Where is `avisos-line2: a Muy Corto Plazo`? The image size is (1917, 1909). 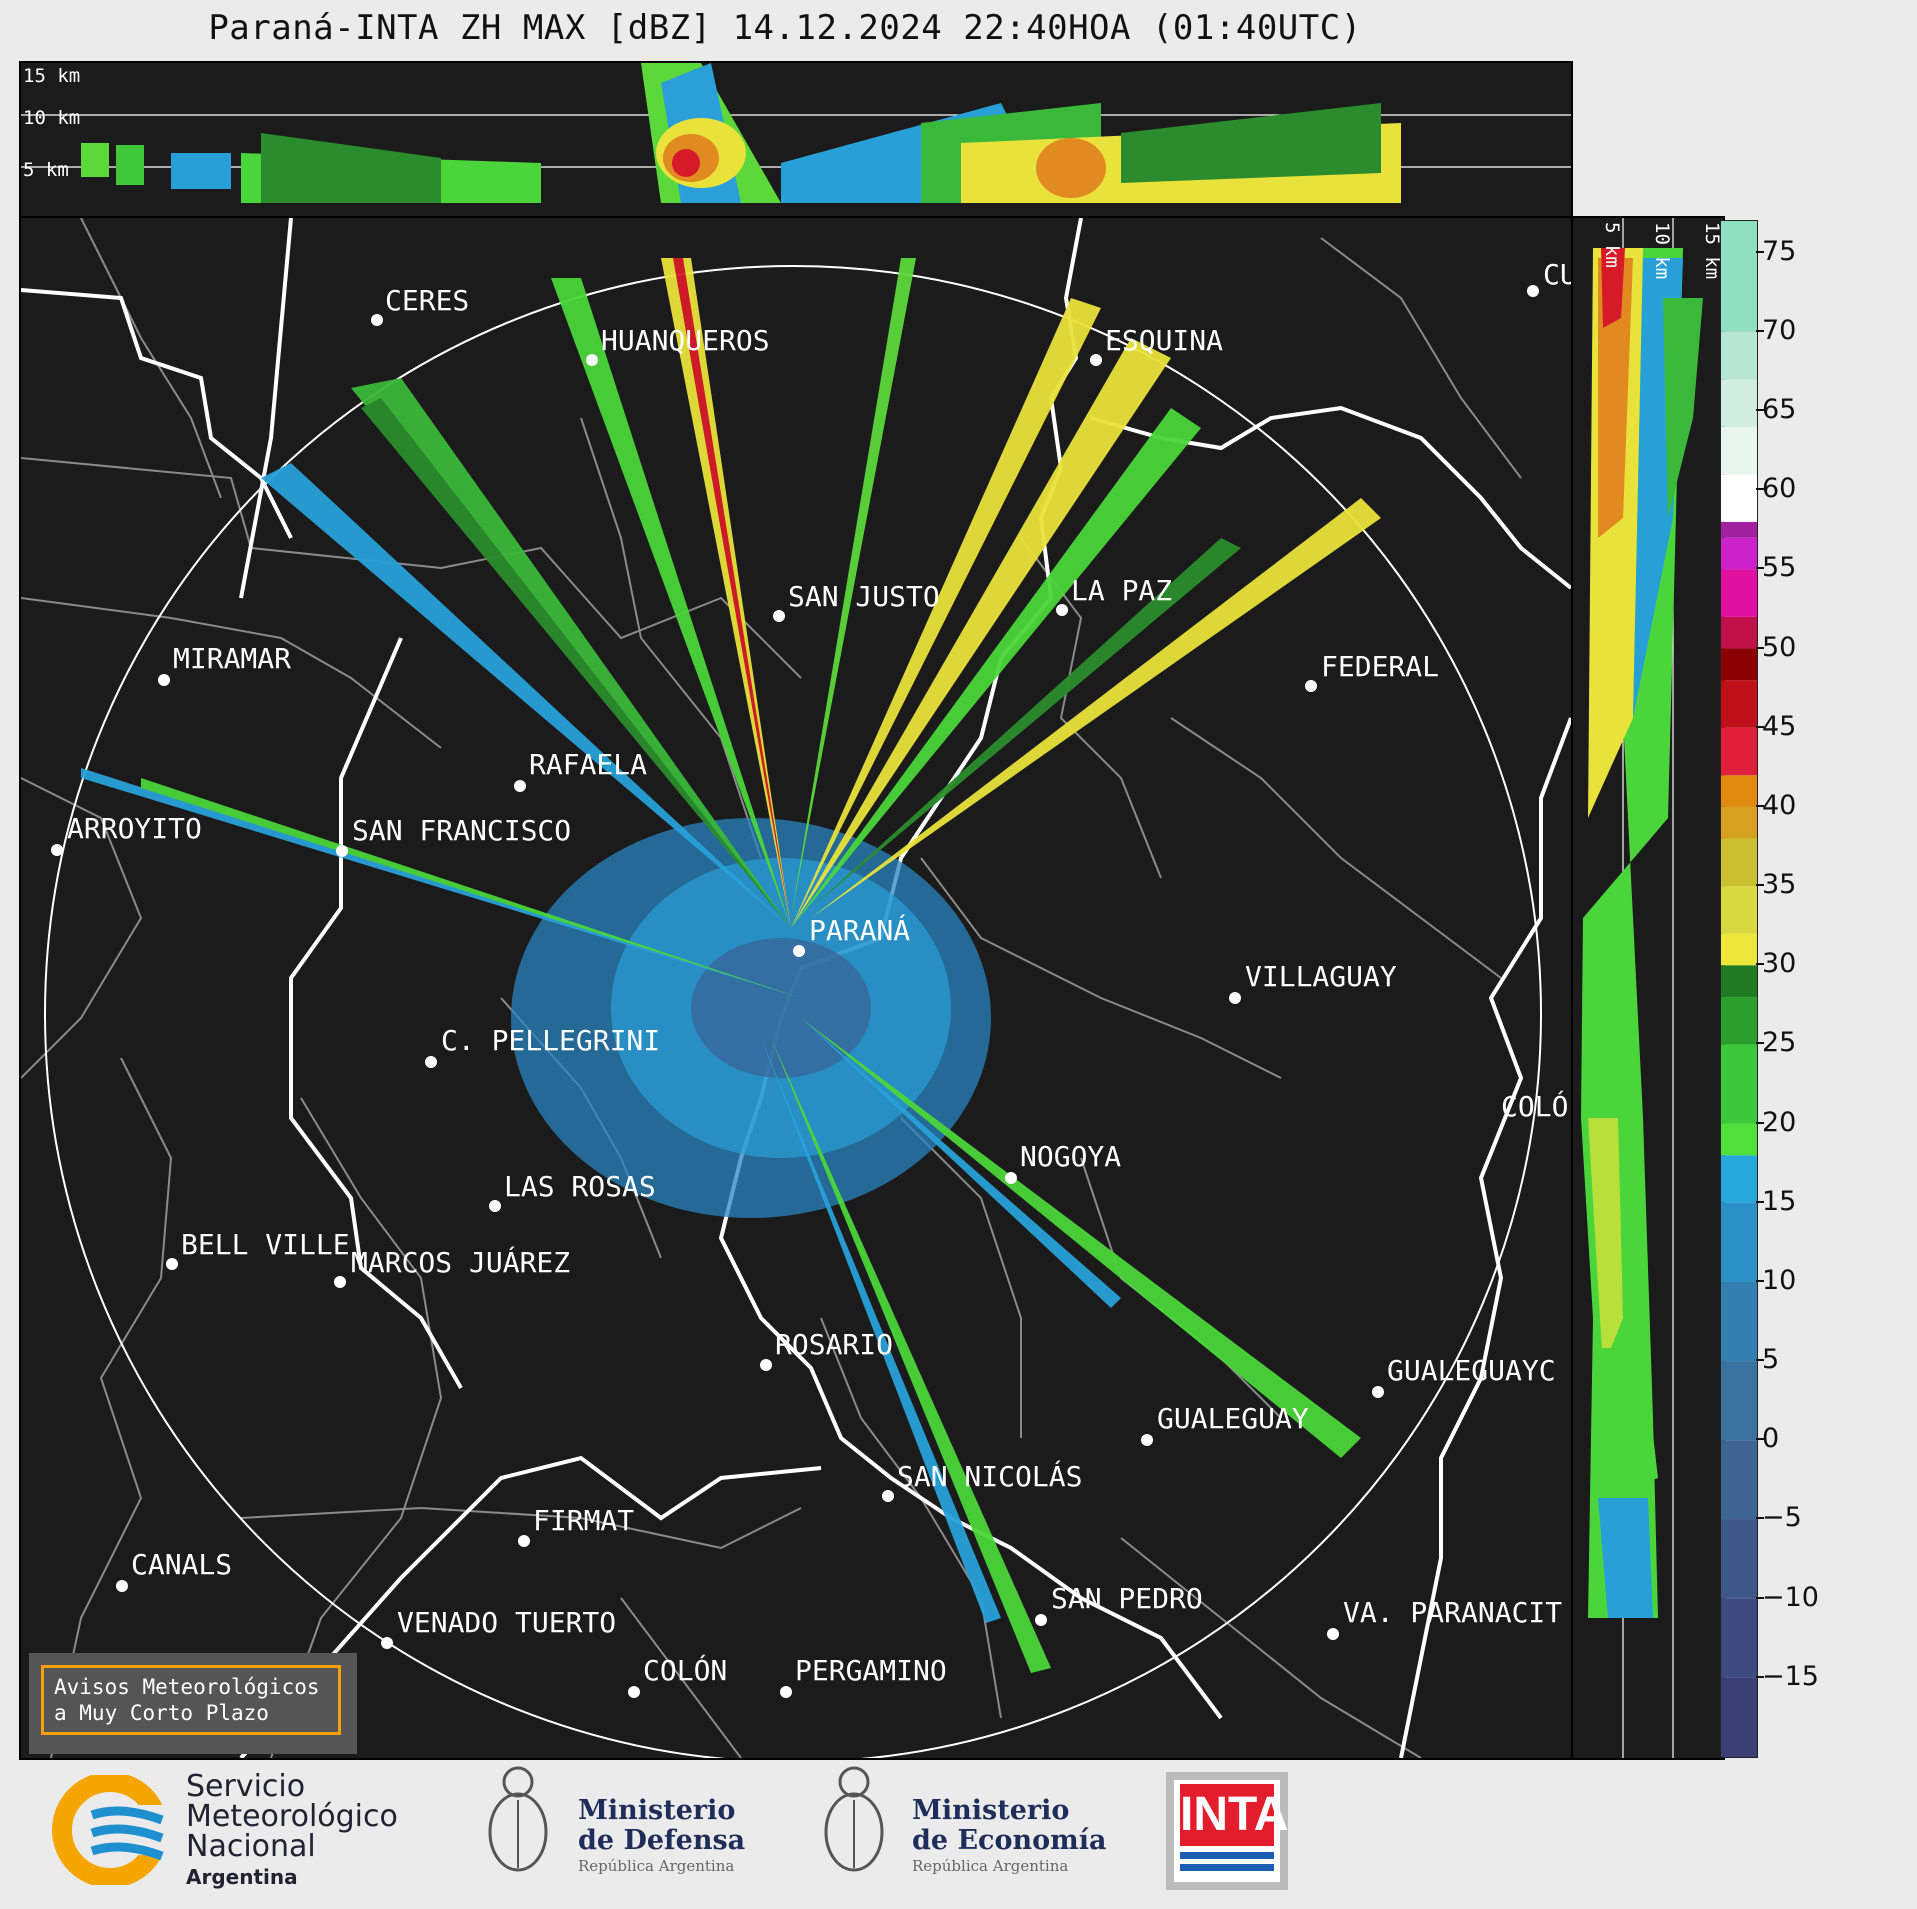
avisos-line2: a Muy Corto Plazo is located at coordinates (161, 1713).